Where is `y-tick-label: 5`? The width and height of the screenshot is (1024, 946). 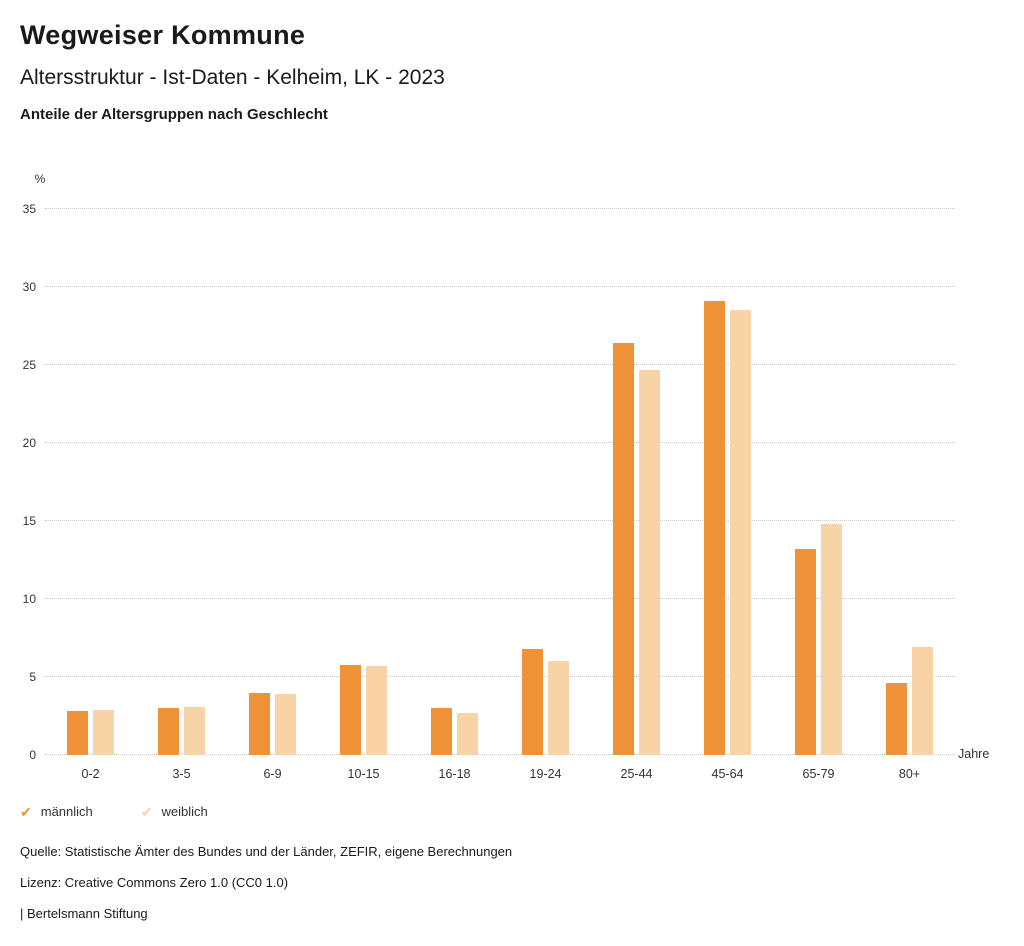 y-tick-label: 5 is located at coordinates (32, 677).